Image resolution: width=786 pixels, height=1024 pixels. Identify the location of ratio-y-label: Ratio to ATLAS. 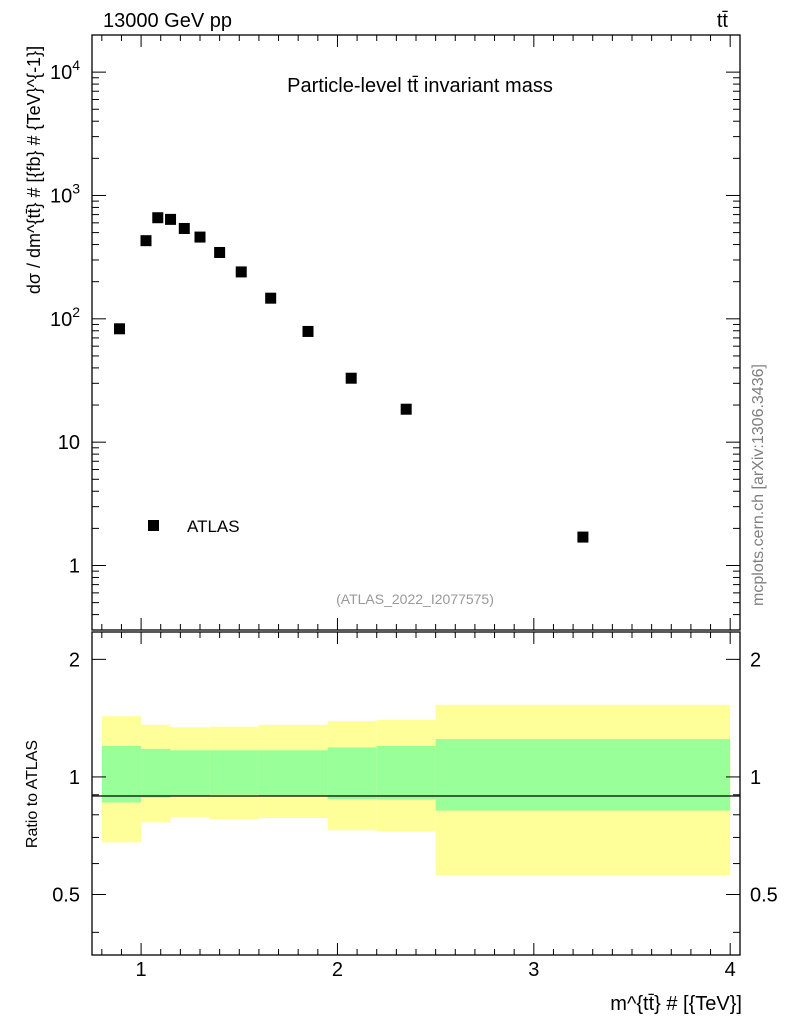
(32, 794).